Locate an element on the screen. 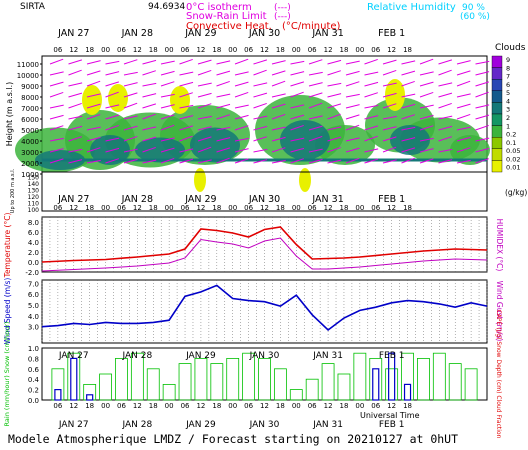 Image resolution: width=528 pixels, height=450 pixels. colorbar-title: Clouds is located at coordinates (510, 48).